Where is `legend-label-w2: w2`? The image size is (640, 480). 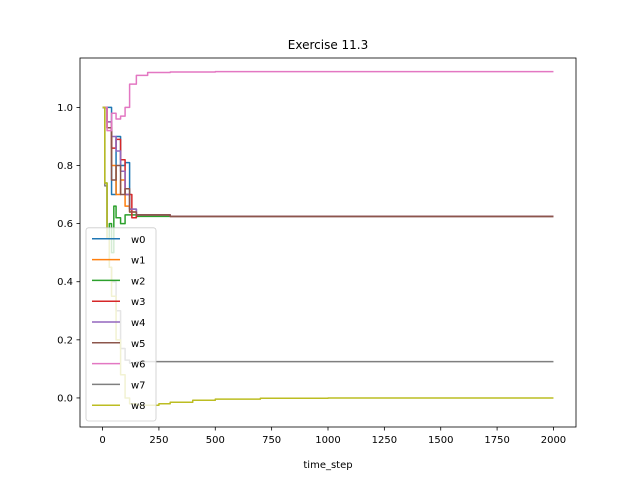 legend-label-w2: w2 is located at coordinates (138, 281).